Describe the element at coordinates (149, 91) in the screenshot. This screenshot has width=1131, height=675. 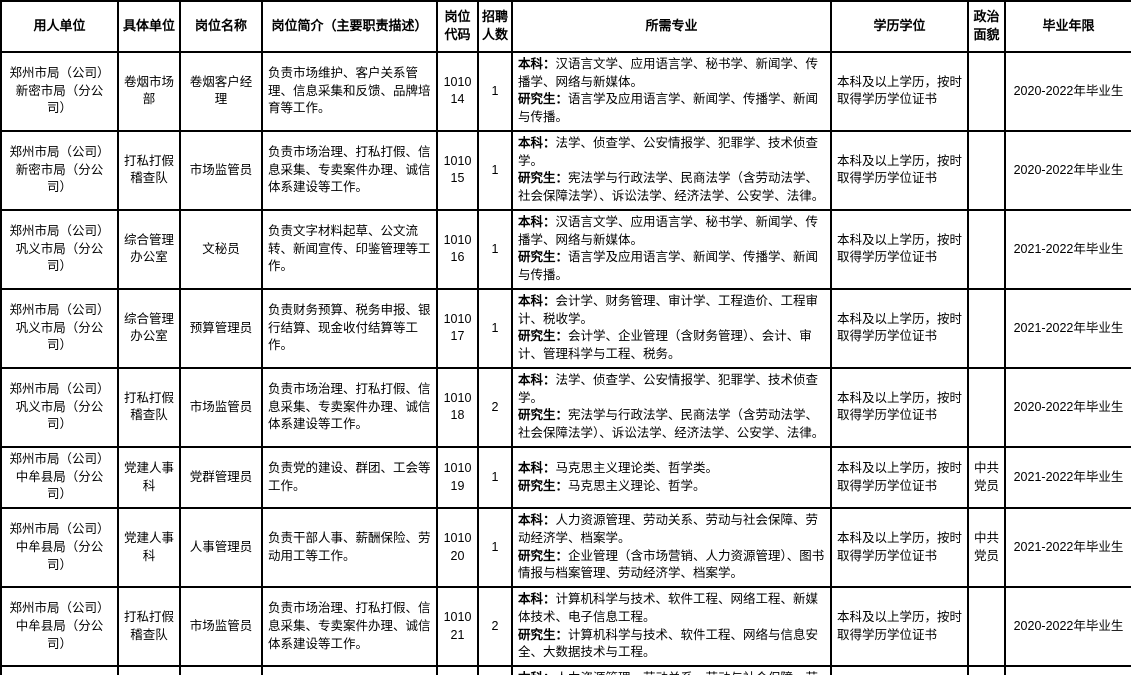
I see `unit-cell: 卷烟市场部` at that location.